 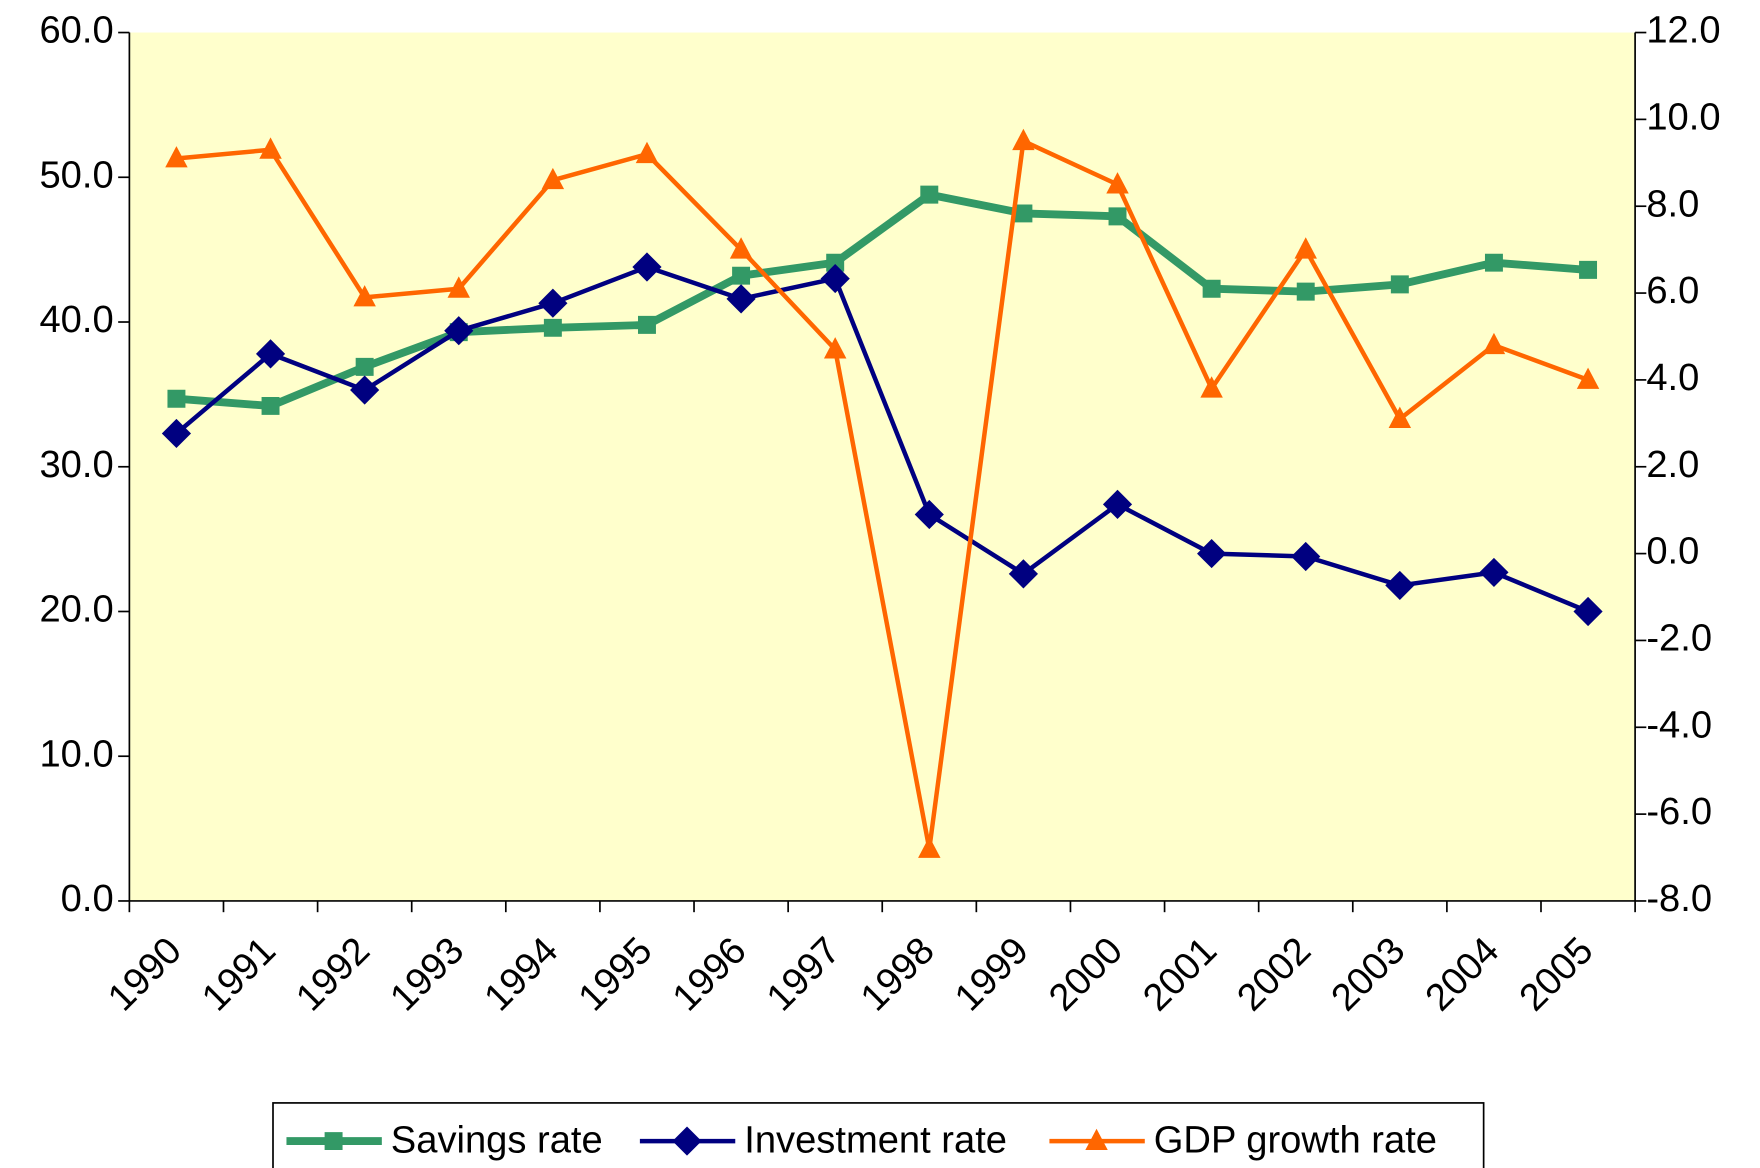 I want to click on y2-tick-label: -6.0, so click(x=1679, y=811).